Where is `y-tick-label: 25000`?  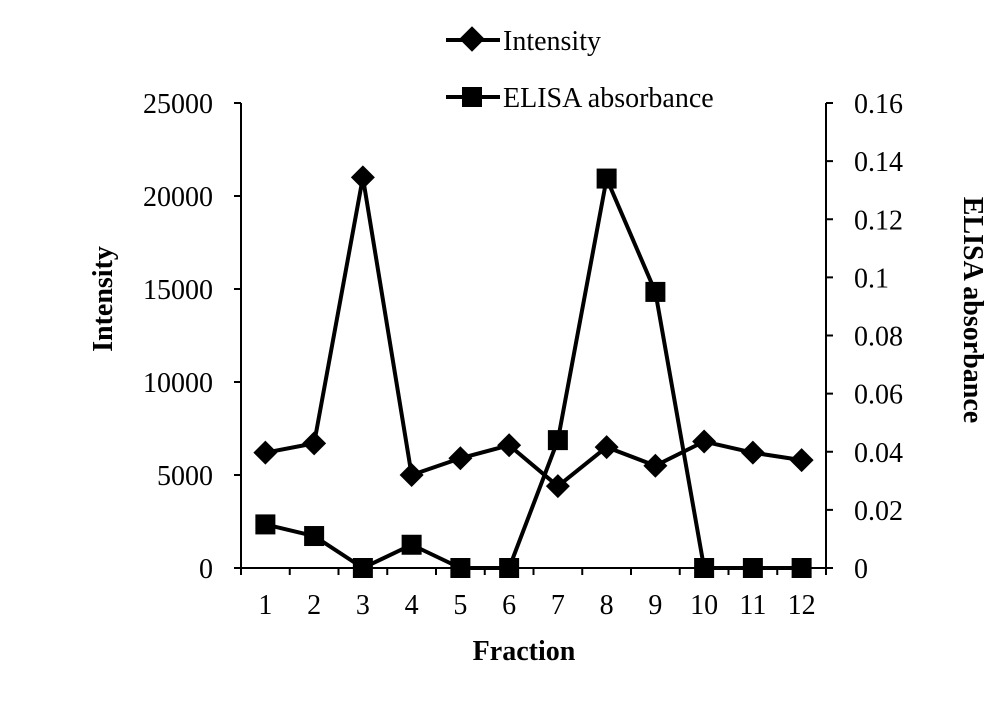 y-tick-label: 25000 is located at coordinates (178, 104).